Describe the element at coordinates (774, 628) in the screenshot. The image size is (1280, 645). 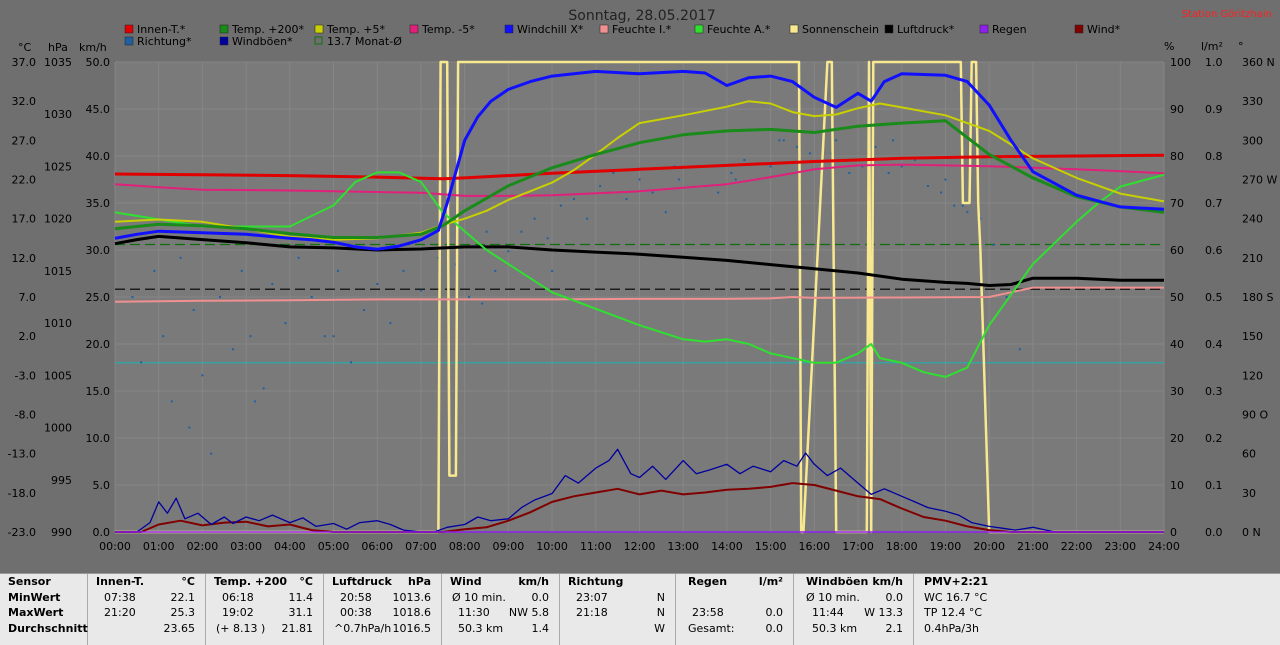
I see `stats-regen-total: 0.0` at that location.